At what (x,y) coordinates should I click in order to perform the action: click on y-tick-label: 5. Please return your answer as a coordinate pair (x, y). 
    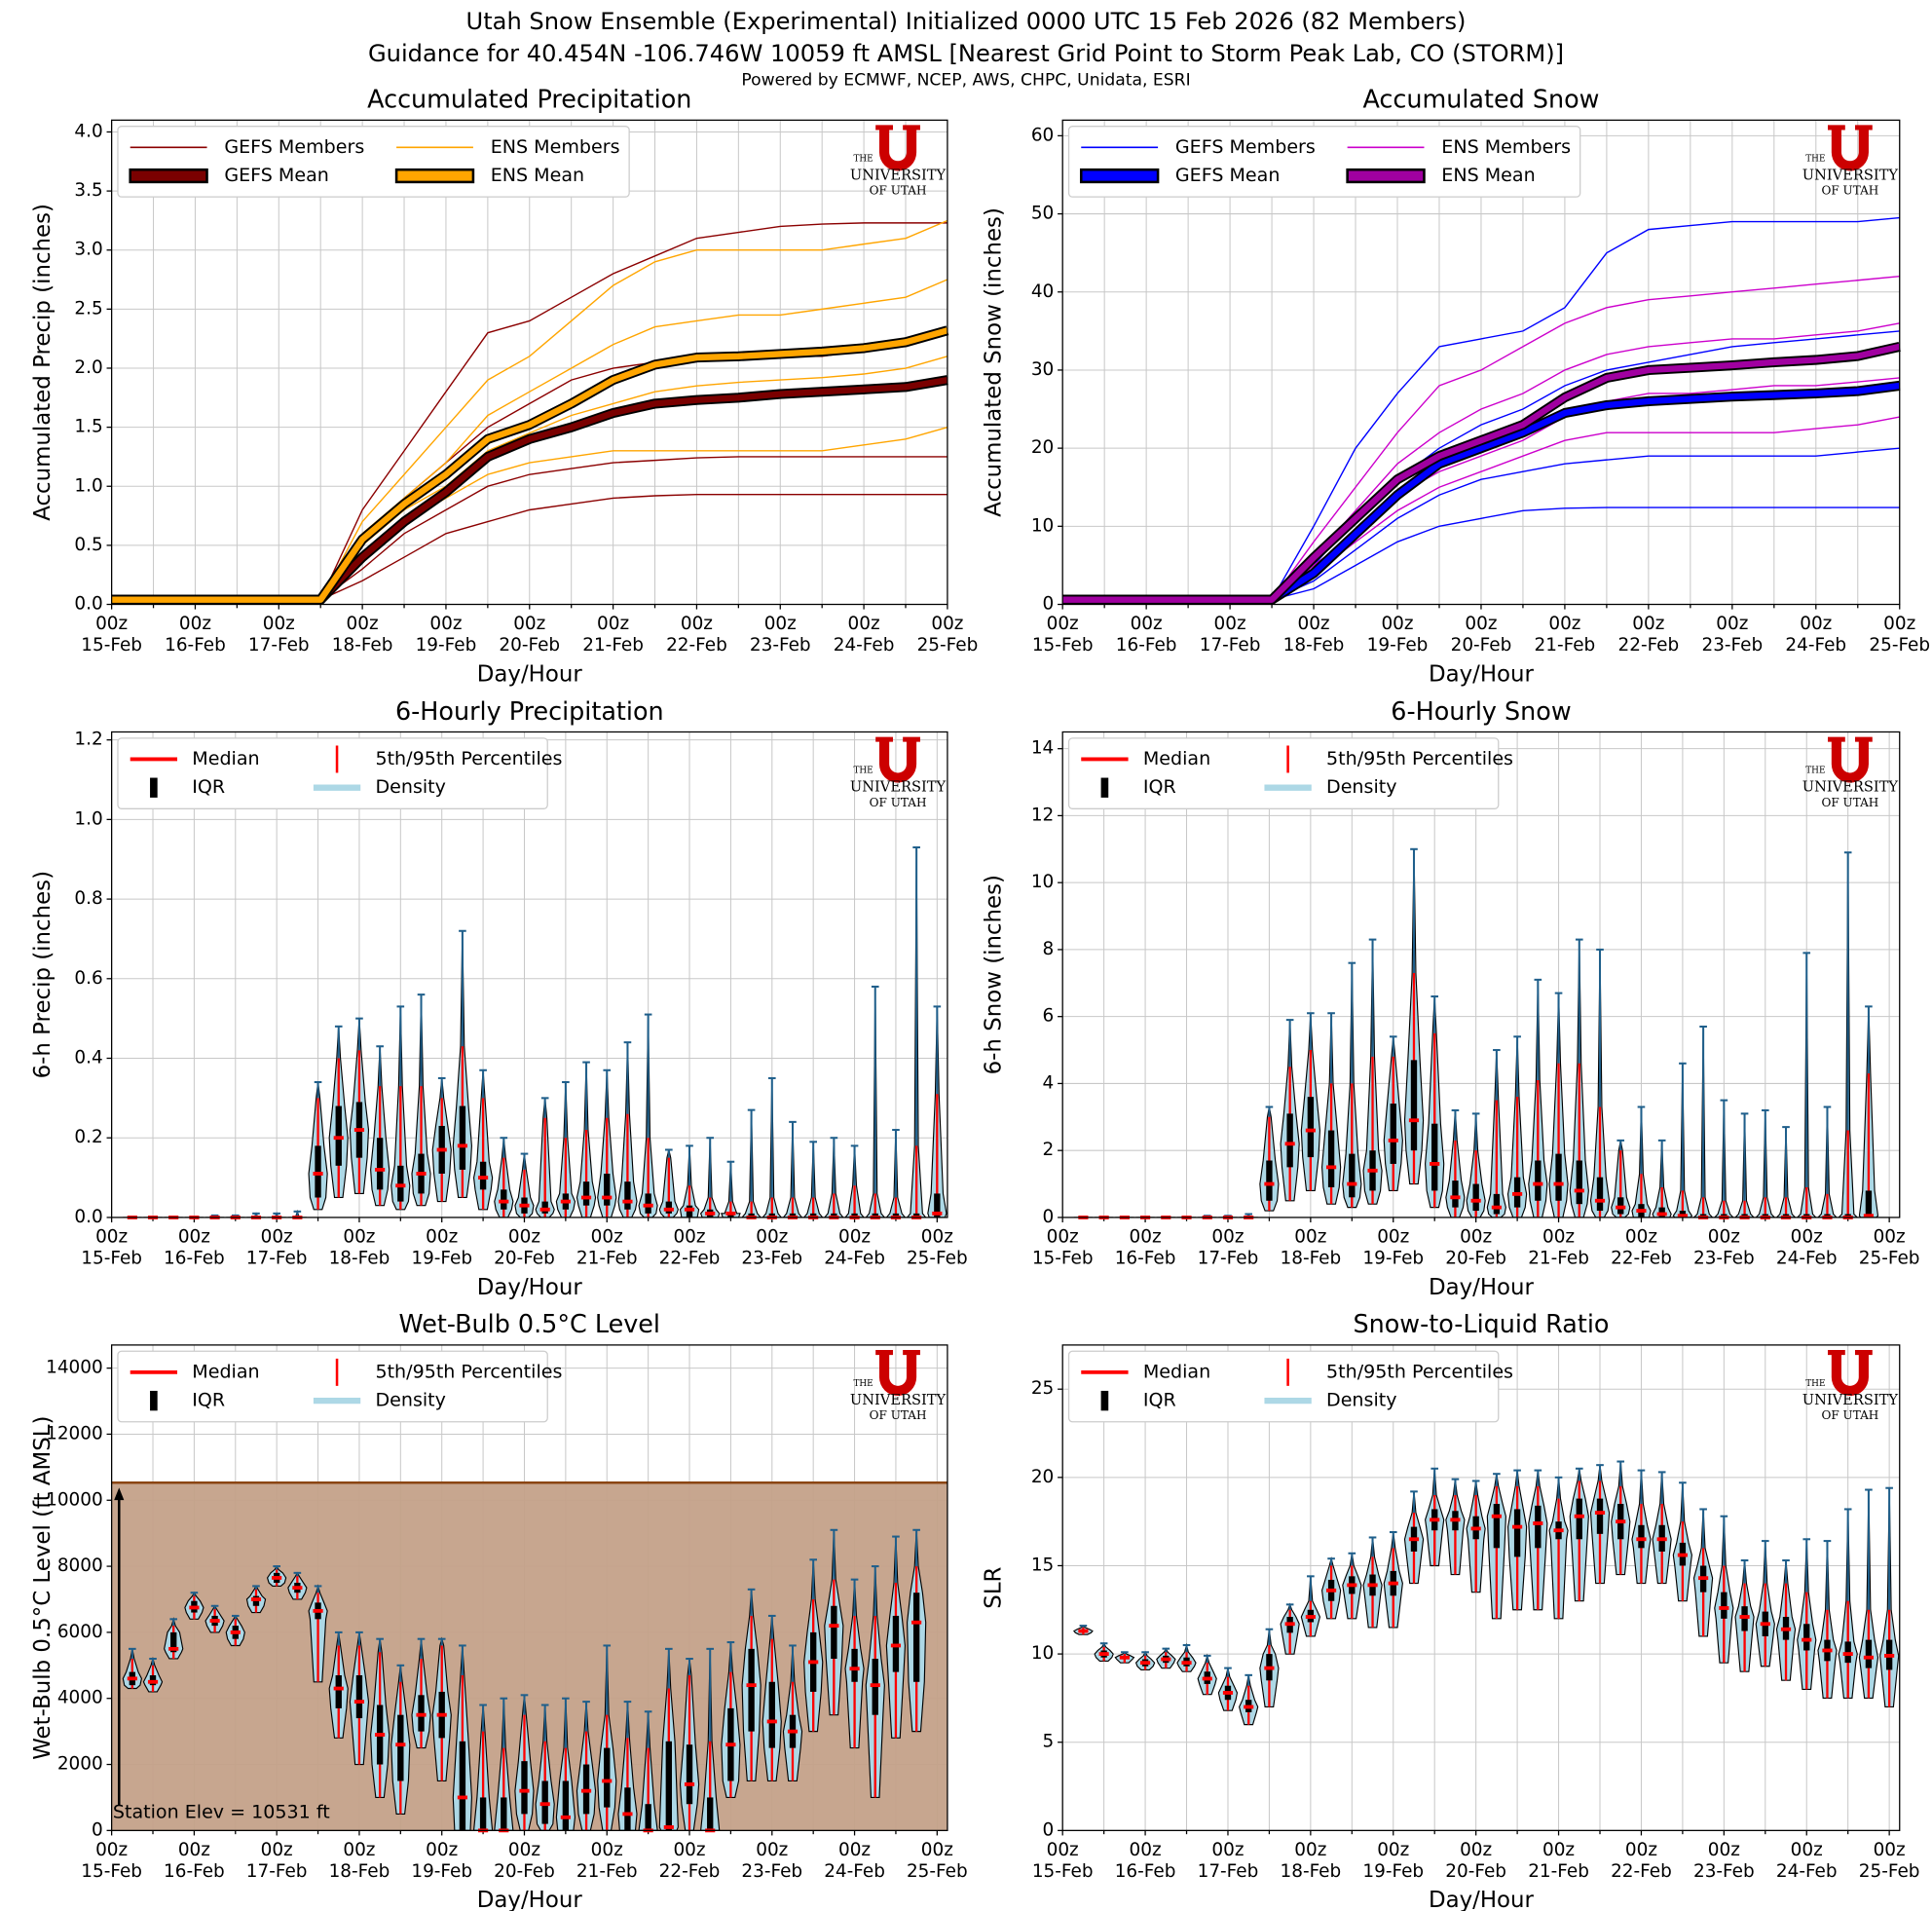
    Looking at the image, I should click on (1049, 1742).